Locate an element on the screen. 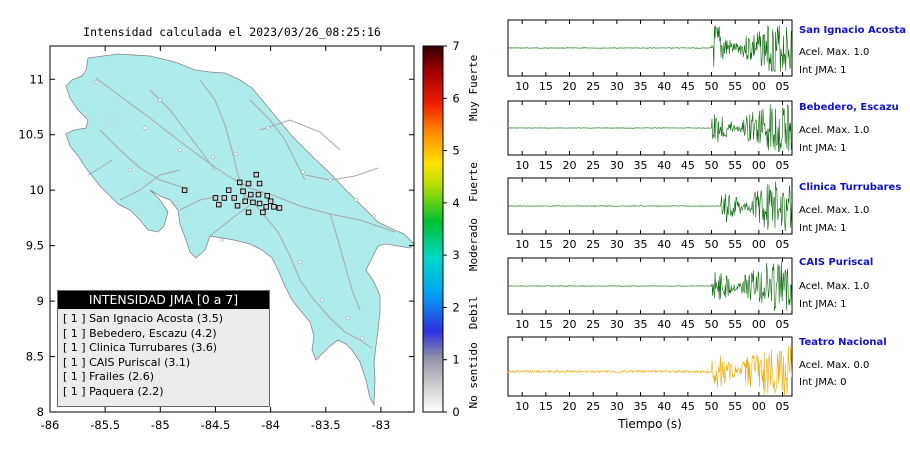 This screenshot has width=910, height=460. map-y-tick-label: 9.5 is located at coordinates (35, 246).